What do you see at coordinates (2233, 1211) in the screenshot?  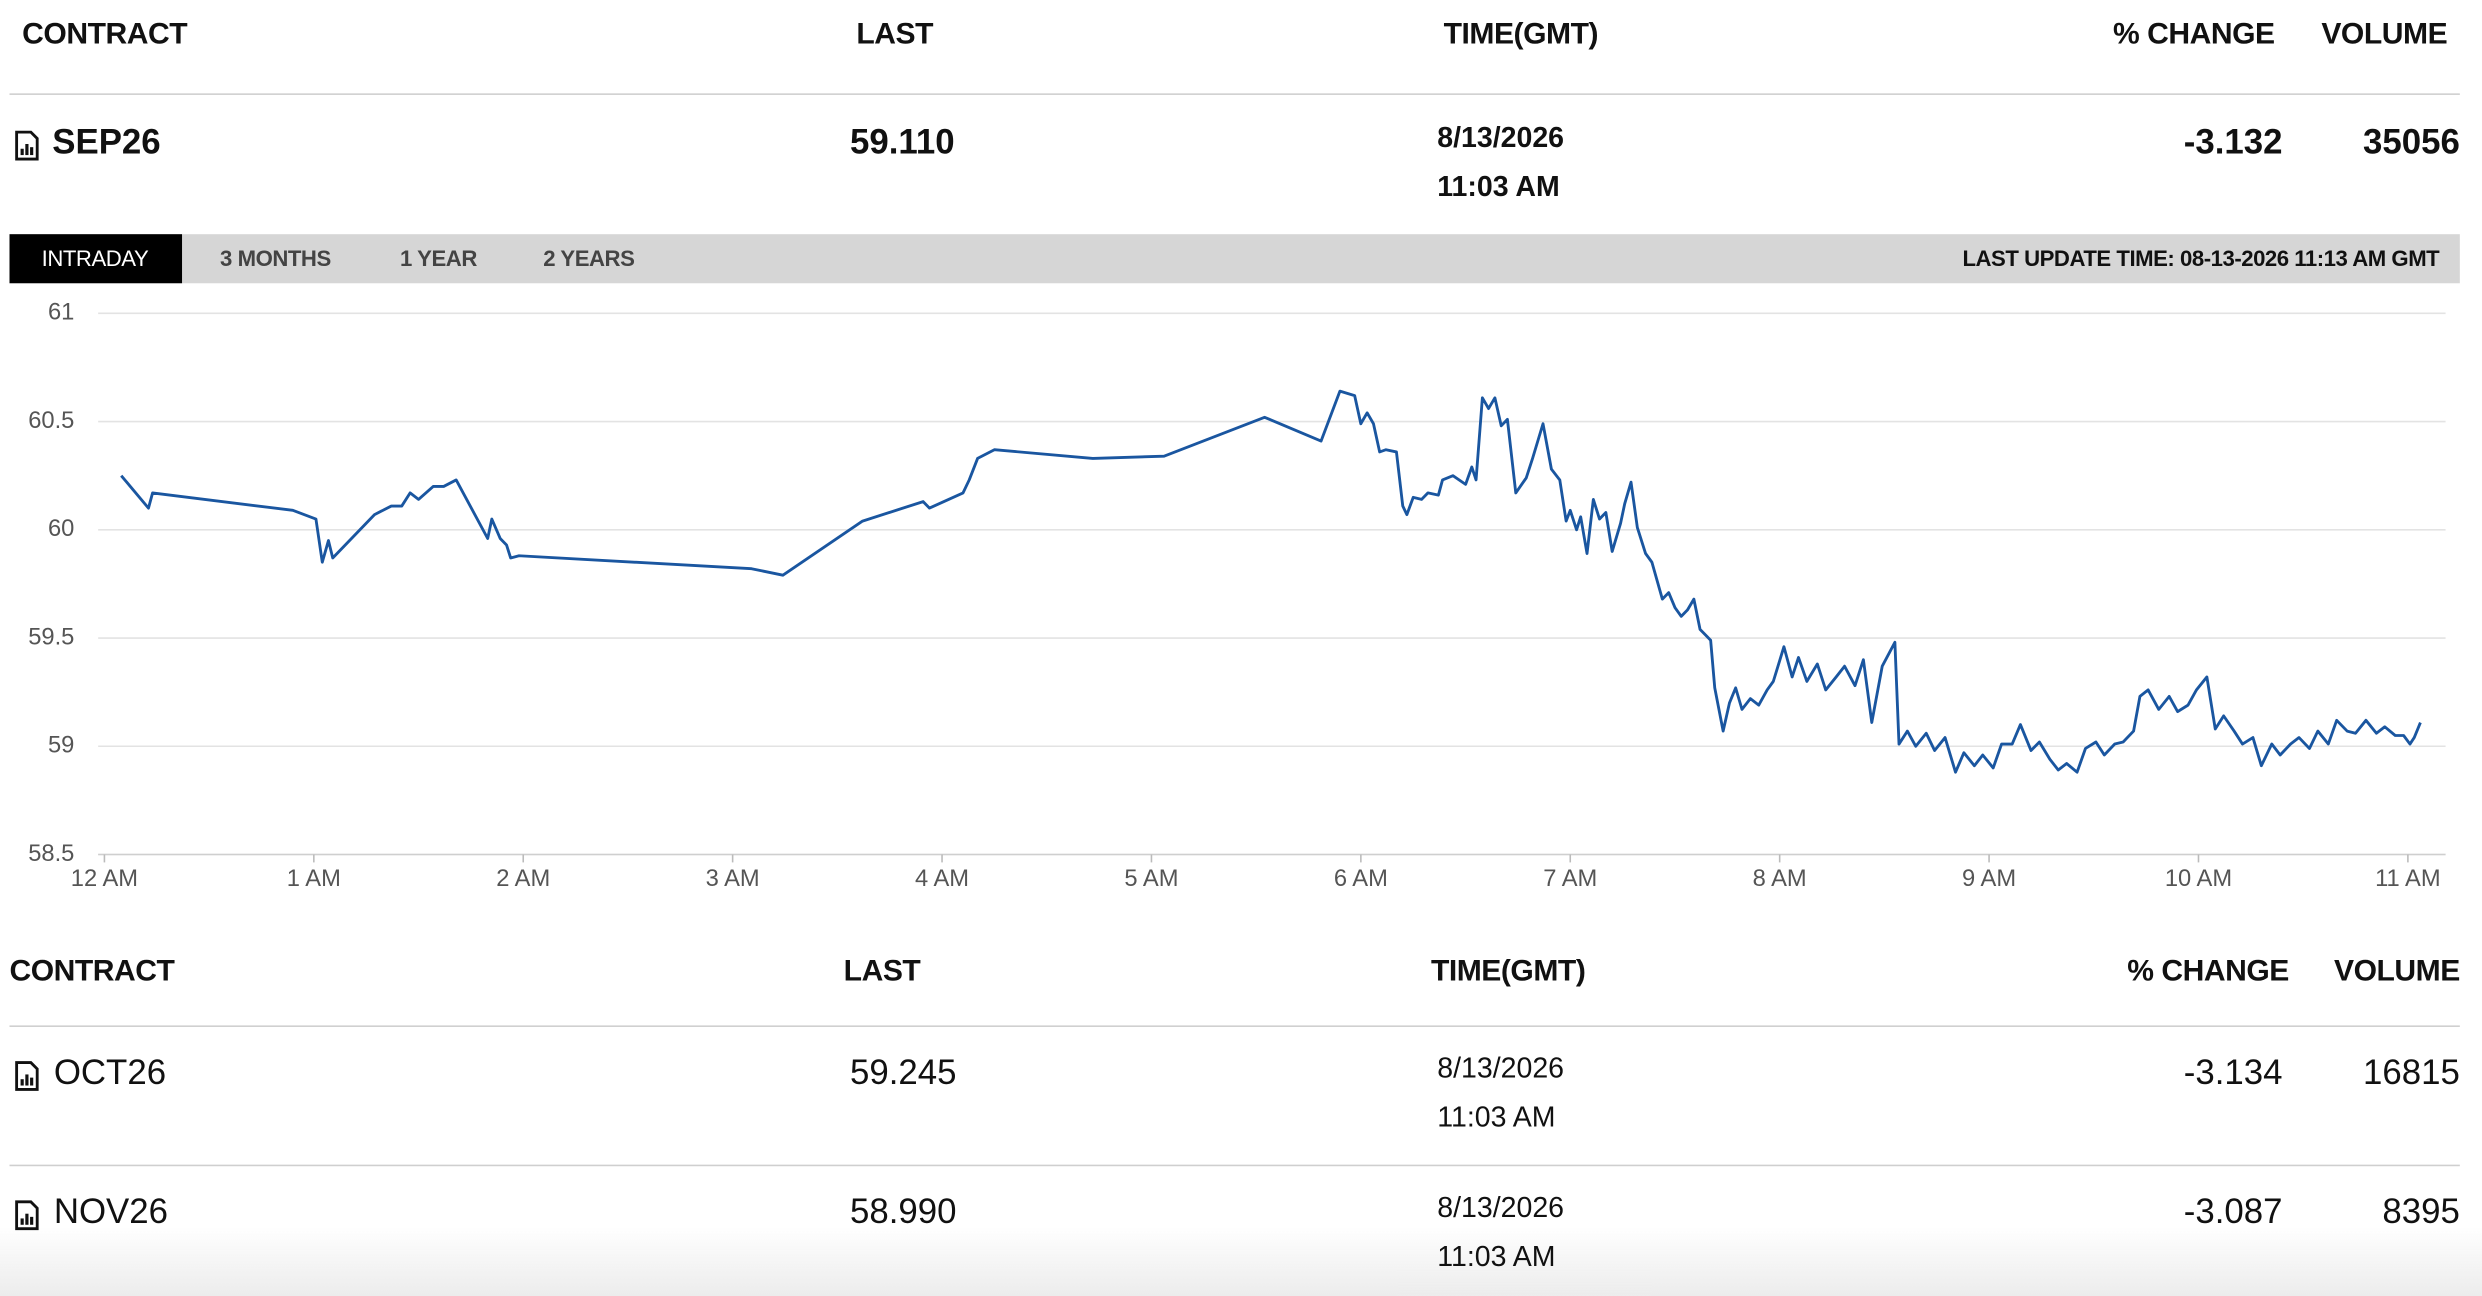 I see `percent-change: -3.087` at bounding box center [2233, 1211].